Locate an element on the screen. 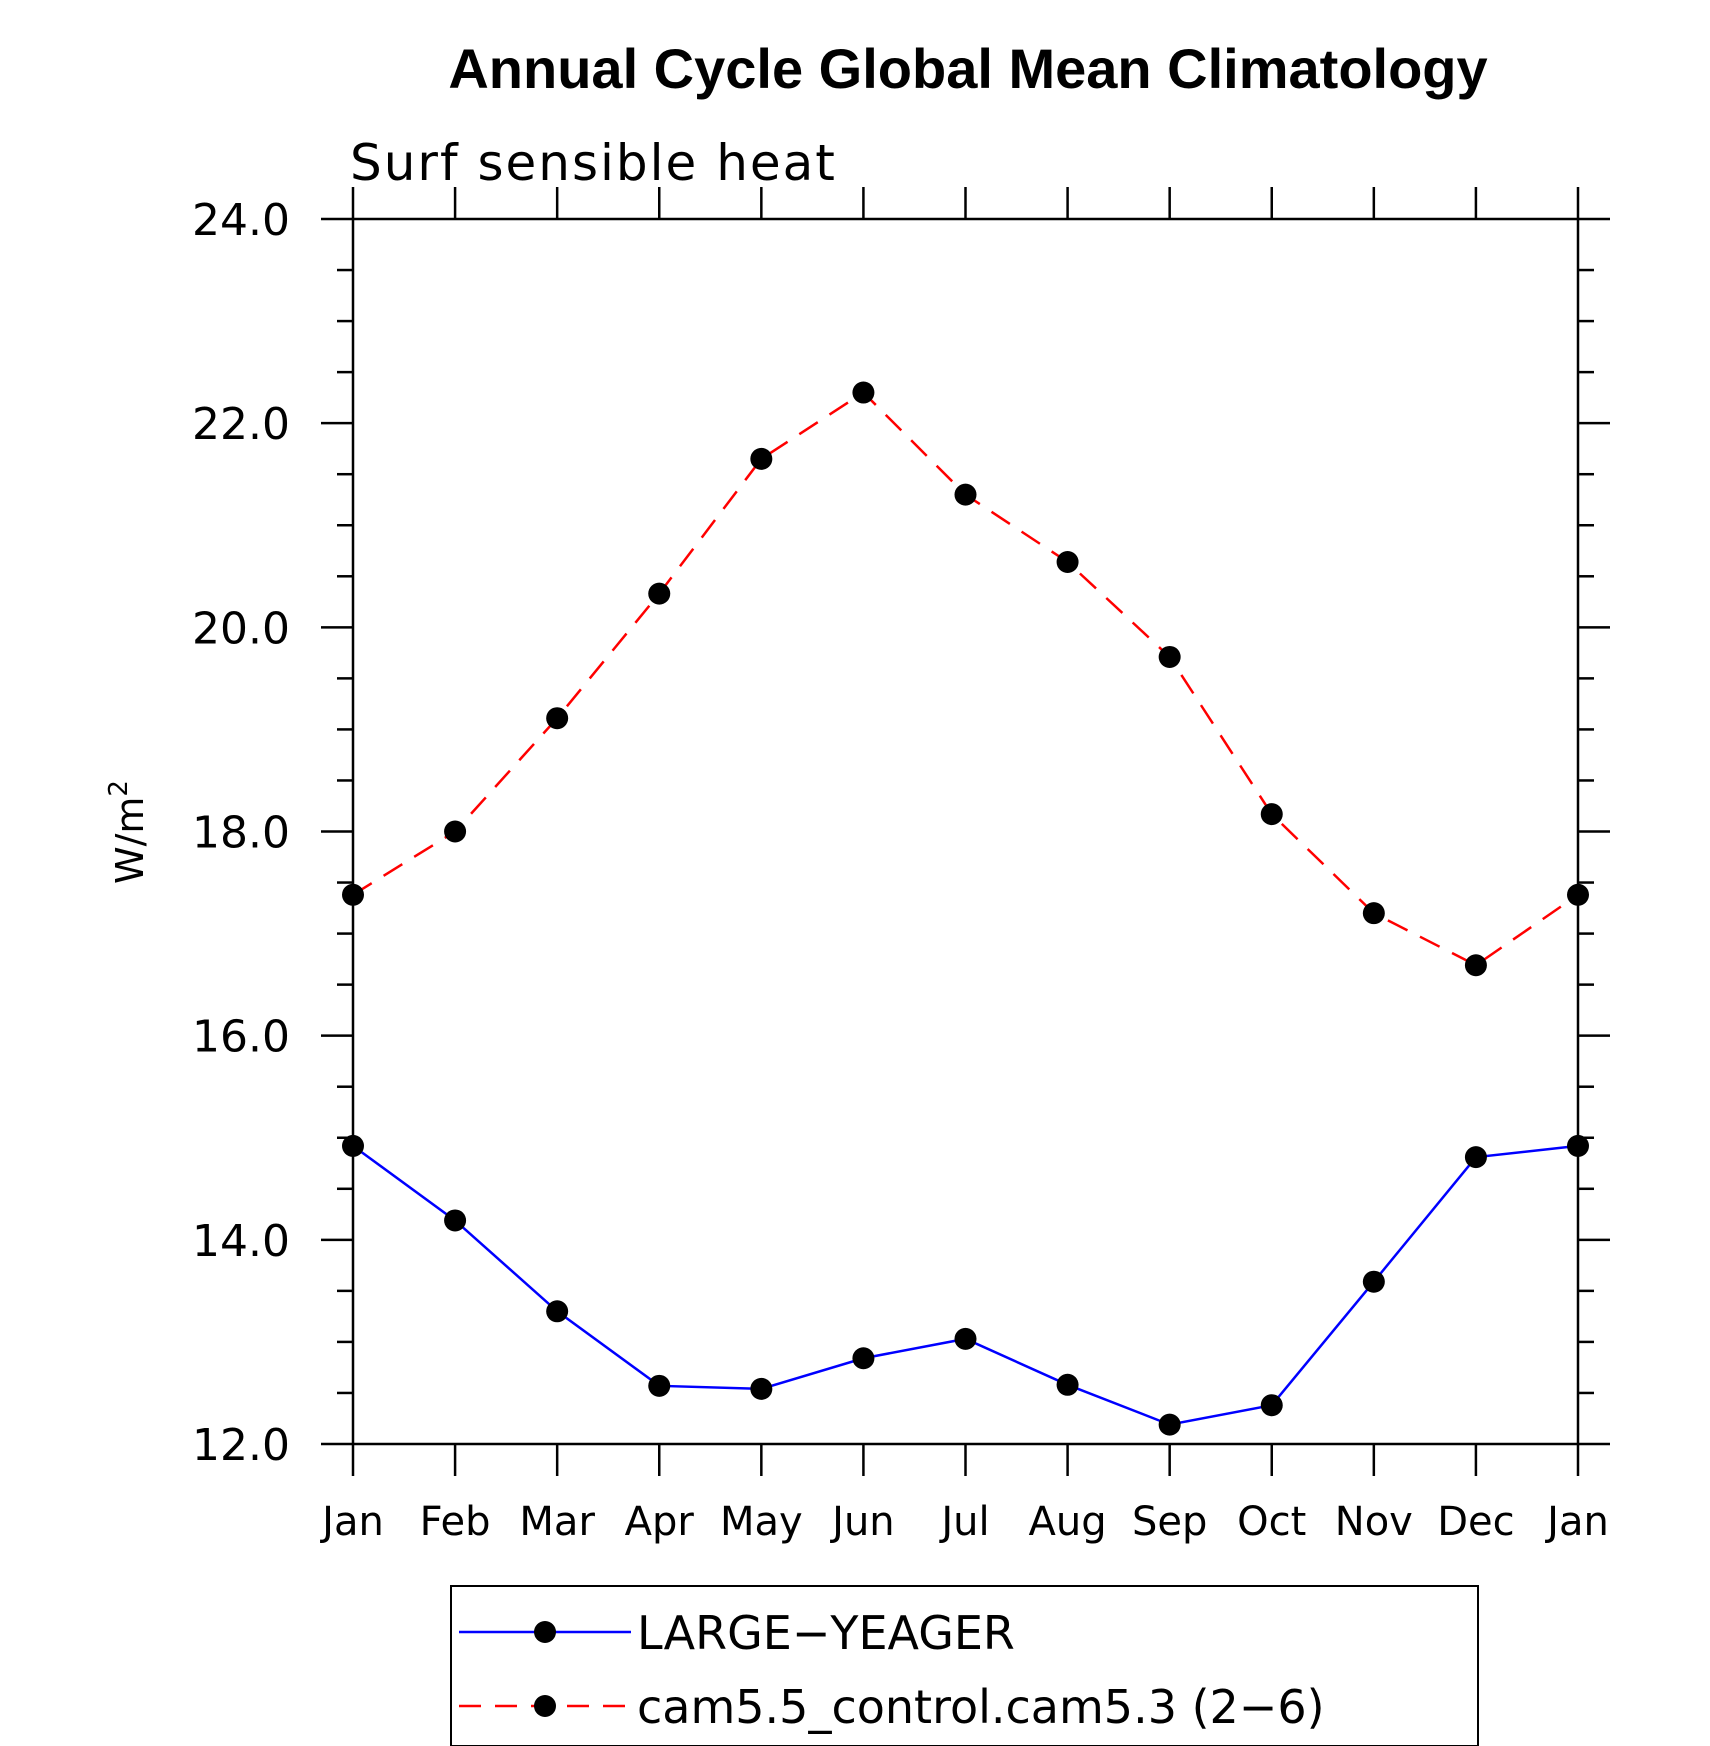  y-tick-label: 22.0 is located at coordinates (241, 424).